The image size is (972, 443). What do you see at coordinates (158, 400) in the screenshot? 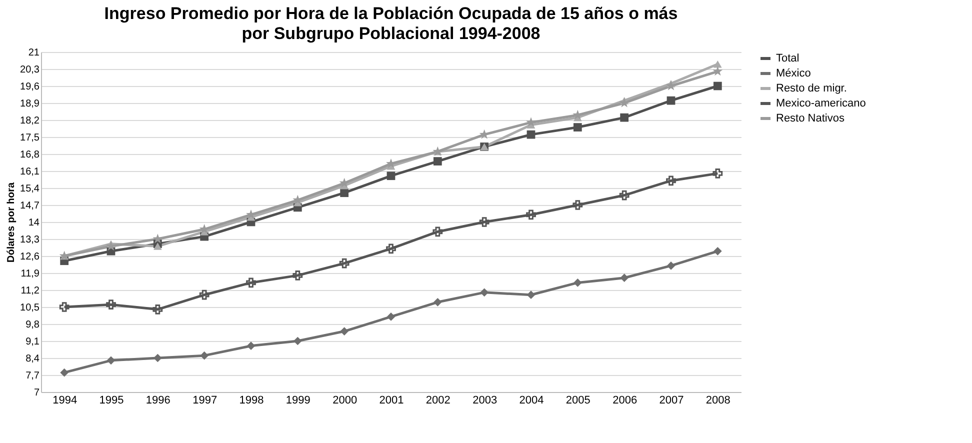
I see `x-tick-label: 1996` at bounding box center [158, 400].